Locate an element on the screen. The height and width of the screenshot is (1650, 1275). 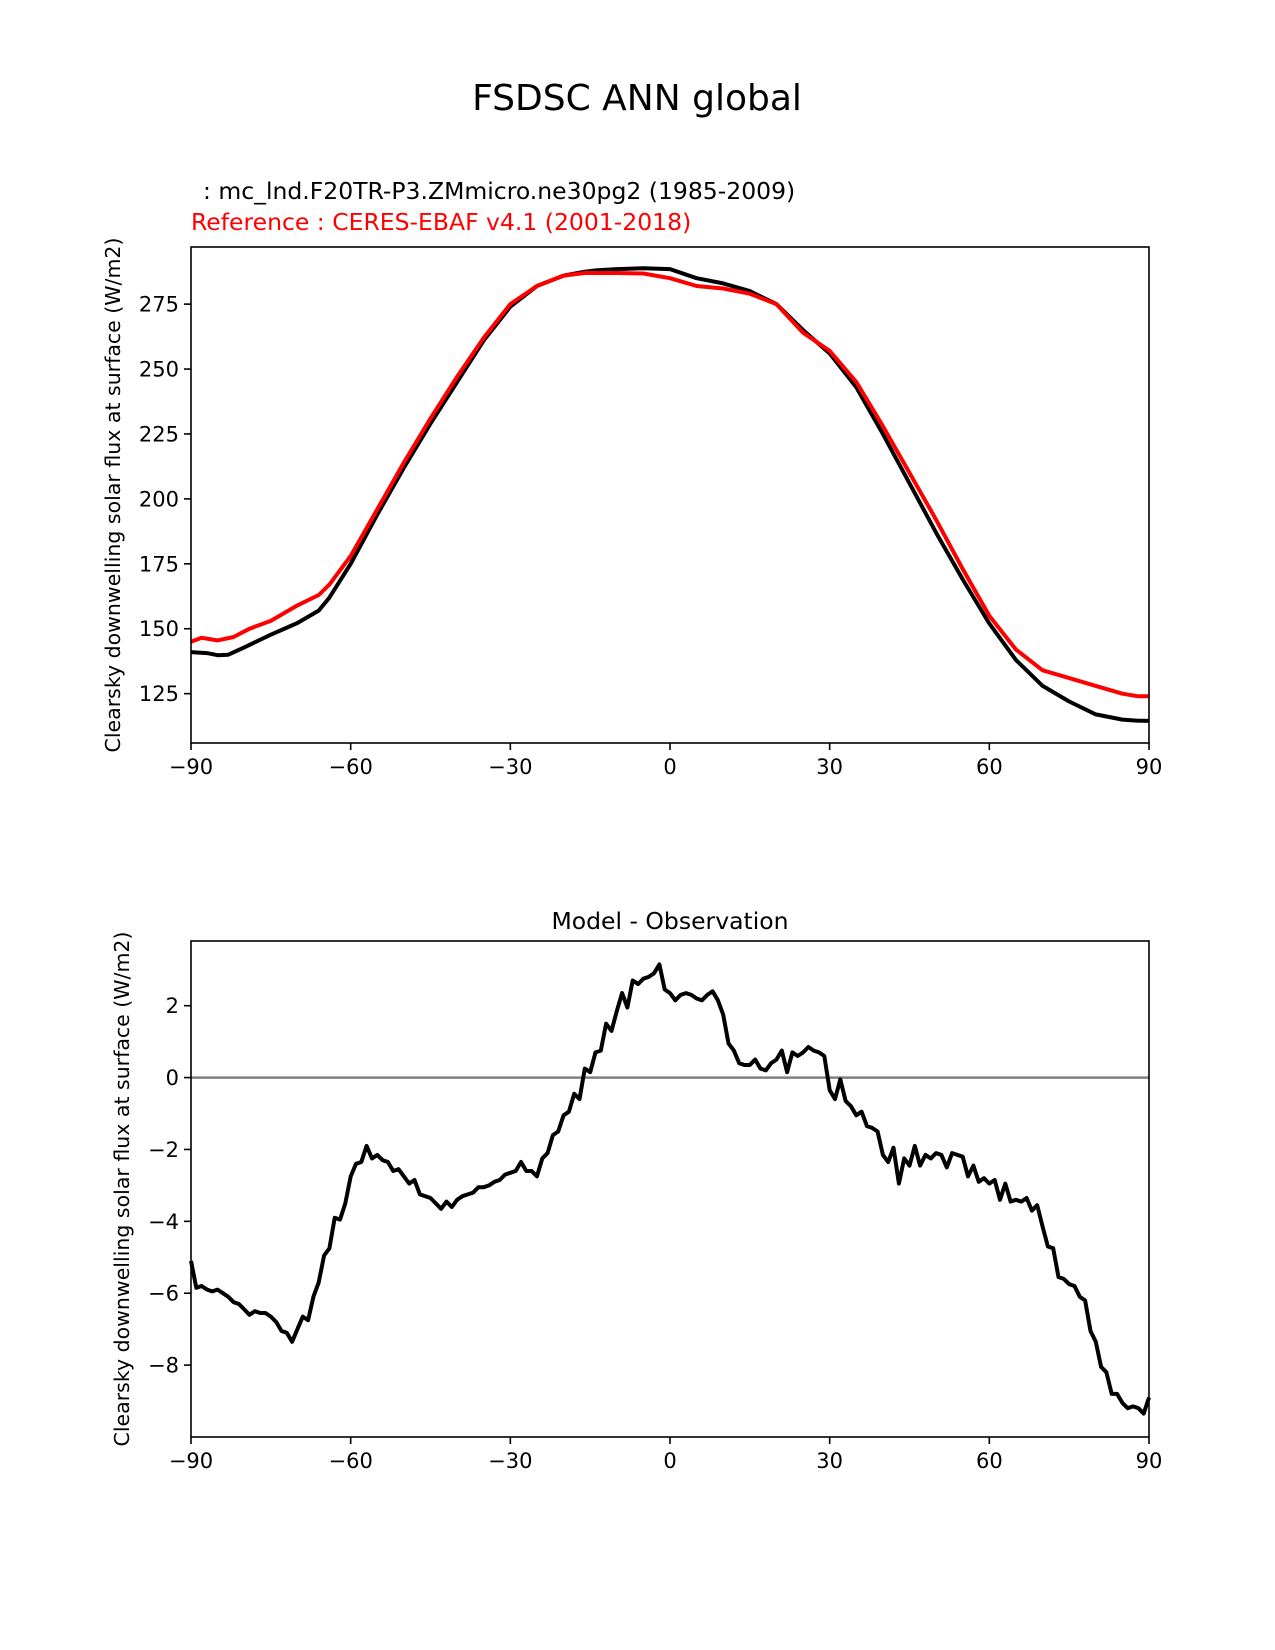
y-tick-label: 275 is located at coordinates (159, 305).